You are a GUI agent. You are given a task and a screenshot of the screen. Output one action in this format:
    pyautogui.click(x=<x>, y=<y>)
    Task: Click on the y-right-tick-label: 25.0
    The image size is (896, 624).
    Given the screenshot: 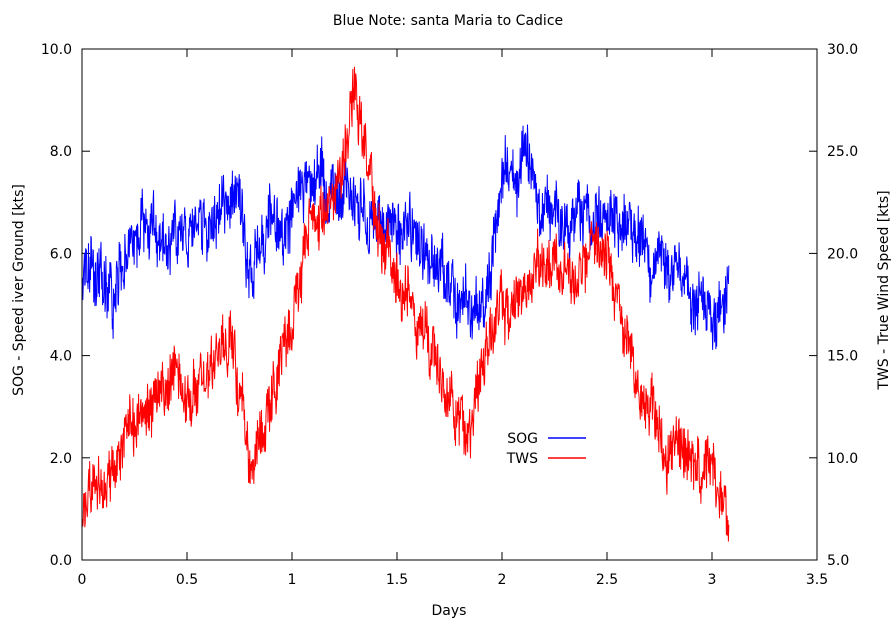 What is the action you would take?
    pyautogui.click(x=842, y=152)
    